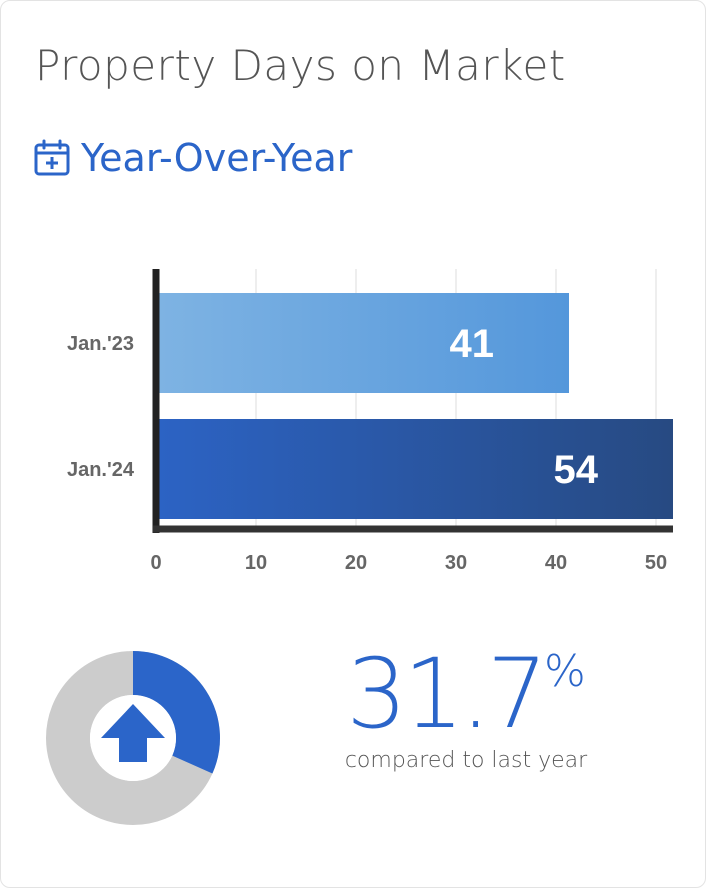 Image resolution: width=714 pixels, height=894 pixels. What do you see at coordinates (456, 563) in the screenshot?
I see `x-tick-label: 30` at bounding box center [456, 563].